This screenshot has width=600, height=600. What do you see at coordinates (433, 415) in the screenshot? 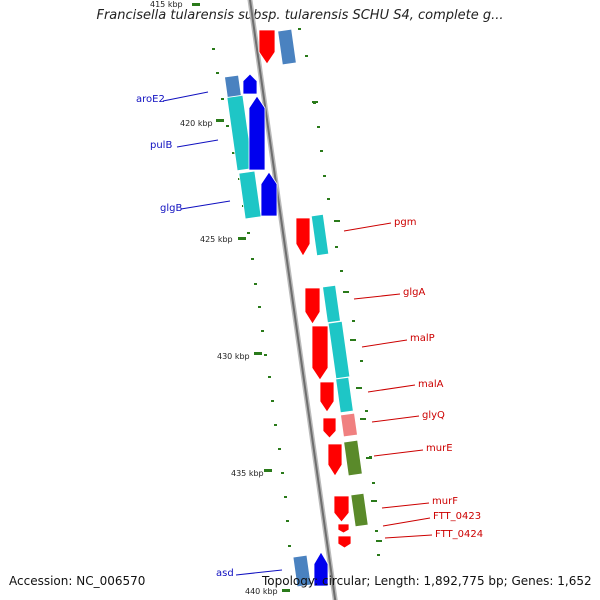
I see `gene-label-glyq: glyQ` at bounding box center [433, 415].